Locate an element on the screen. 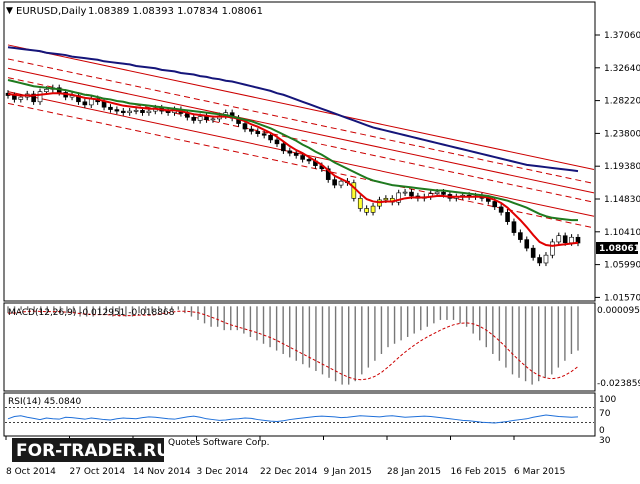 The image size is (640, 484). price-label: 1.32640 is located at coordinates (622, 69).